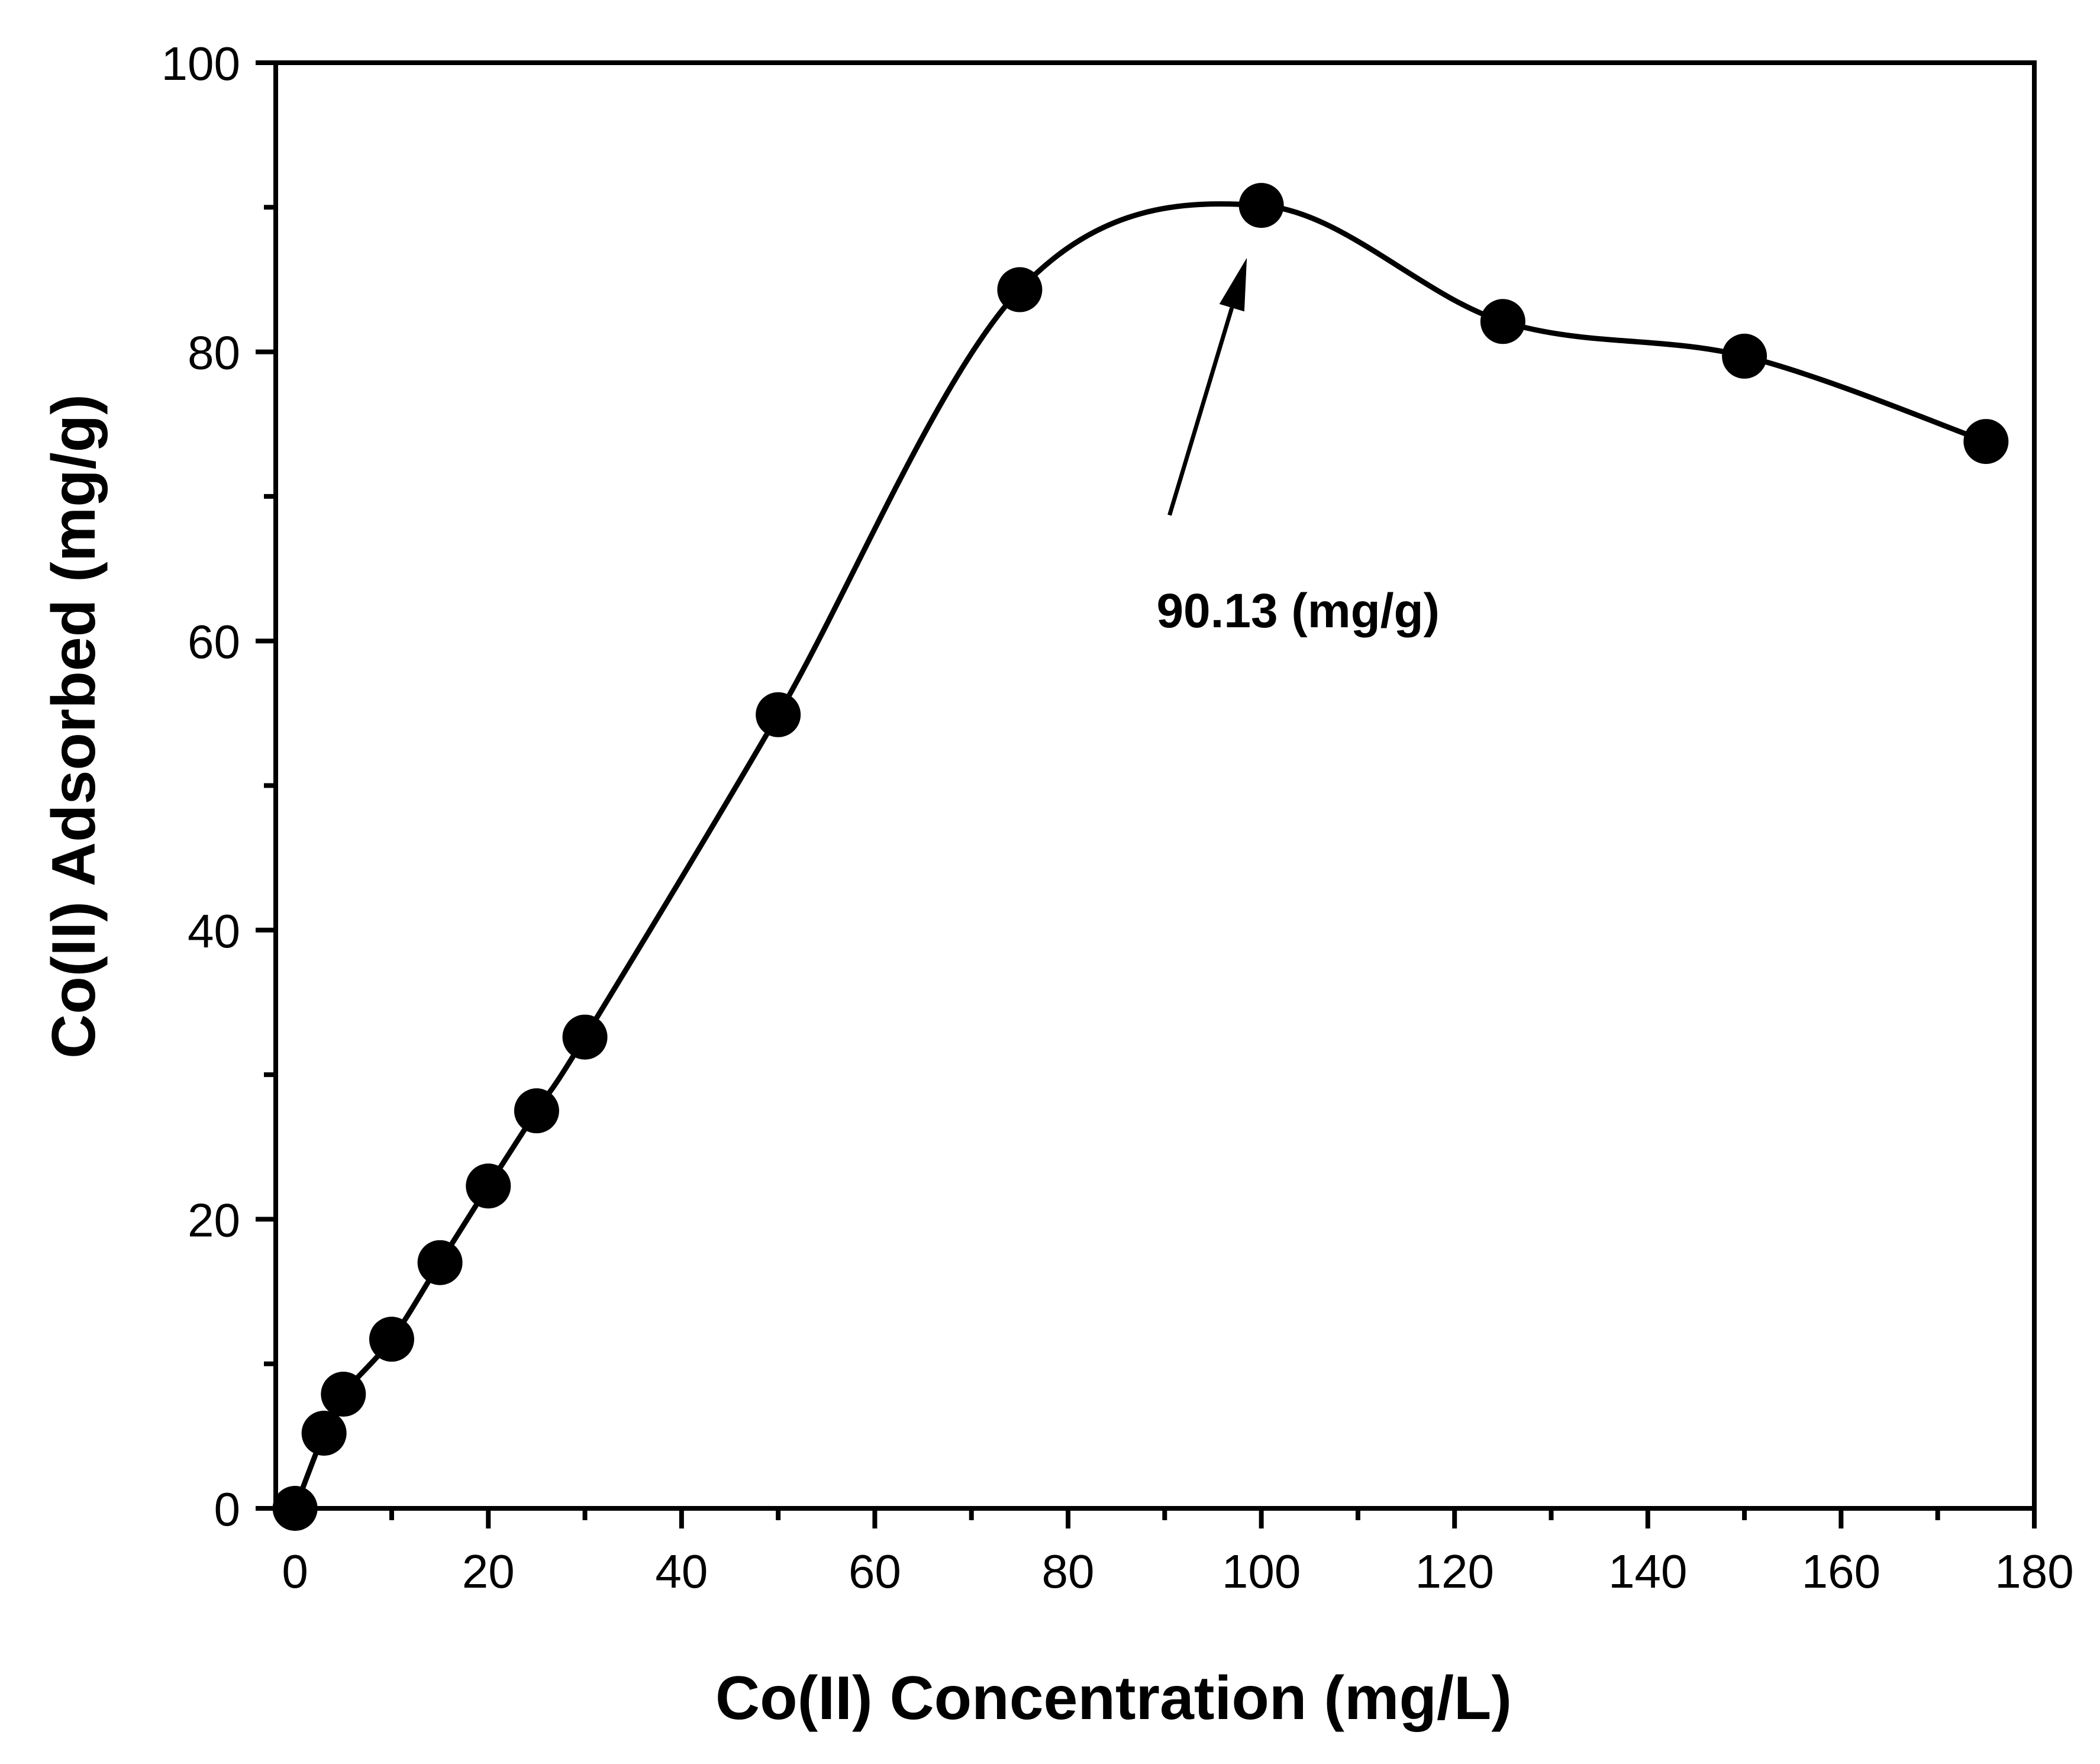 This screenshot has height=1764, width=2100. Describe the element at coordinates (295, 1571) in the screenshot. I see `x-tick-label: 0` at that location.